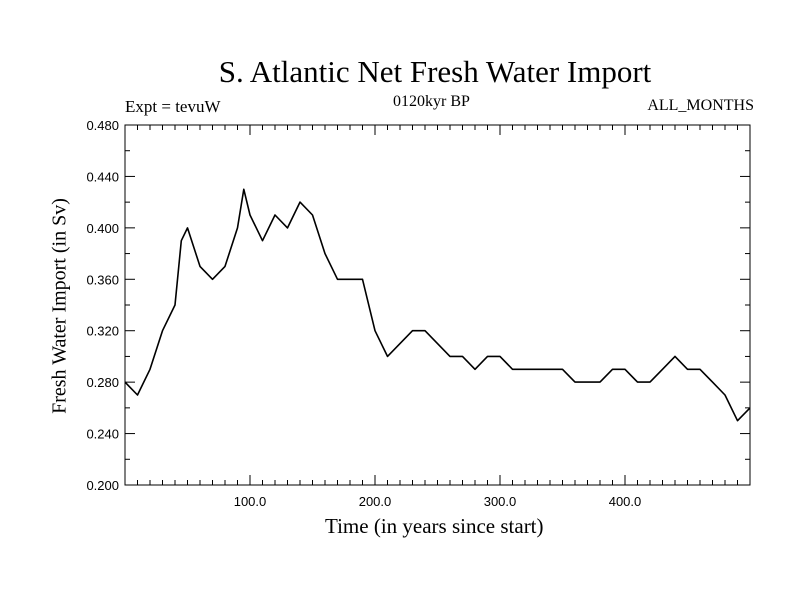  I want to click on y-tick-label: 0.280, so click(102, 382).